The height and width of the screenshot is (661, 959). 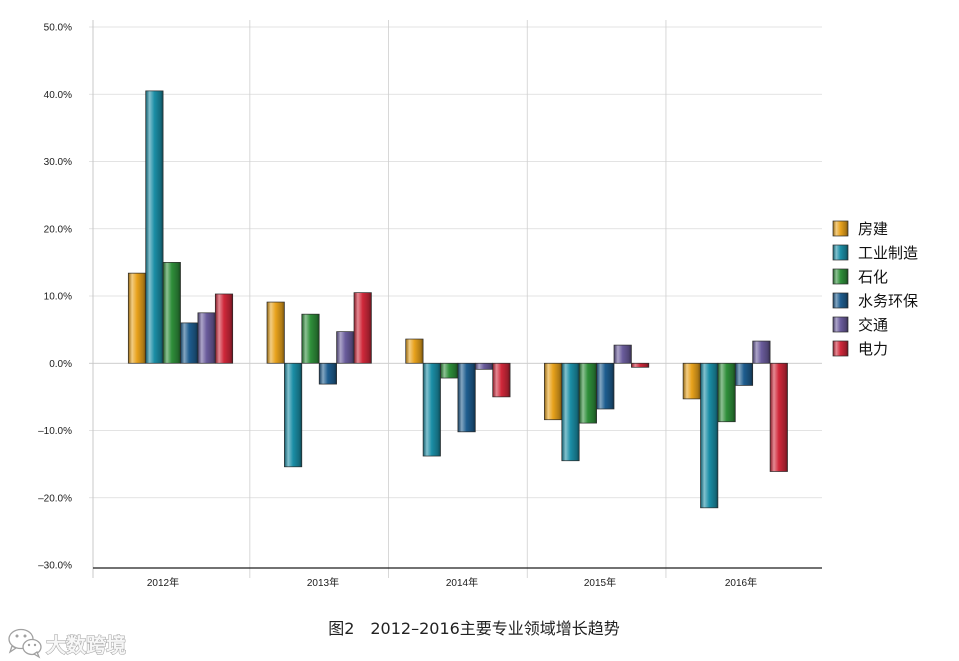 What do you see at coordinates (709, 435) in the screenshot?
I see `bar-cat5-series2` at bounding box center [709, 435].